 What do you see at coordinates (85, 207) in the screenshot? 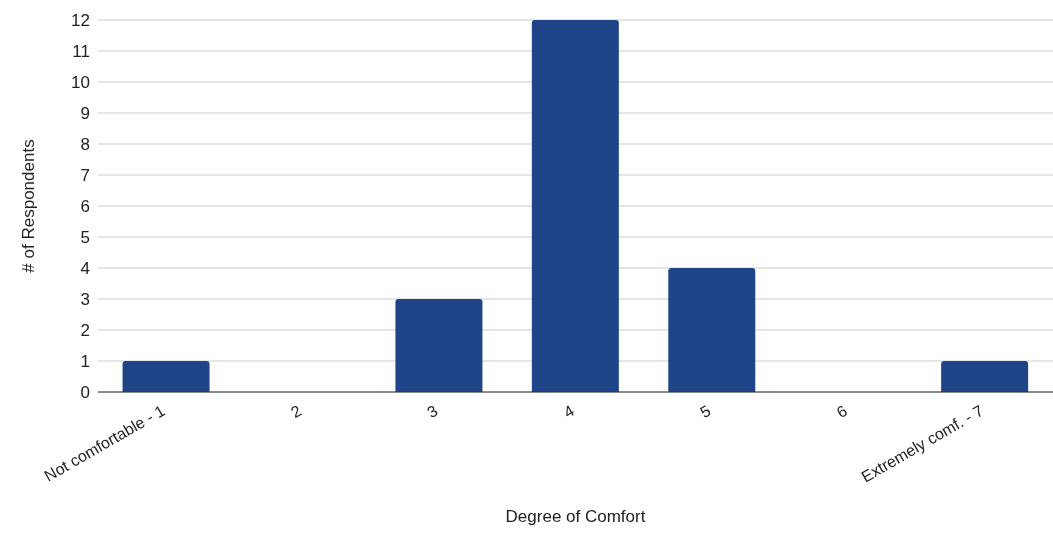
I see `y-tick-label: 6` at bounding box center [85, 207].